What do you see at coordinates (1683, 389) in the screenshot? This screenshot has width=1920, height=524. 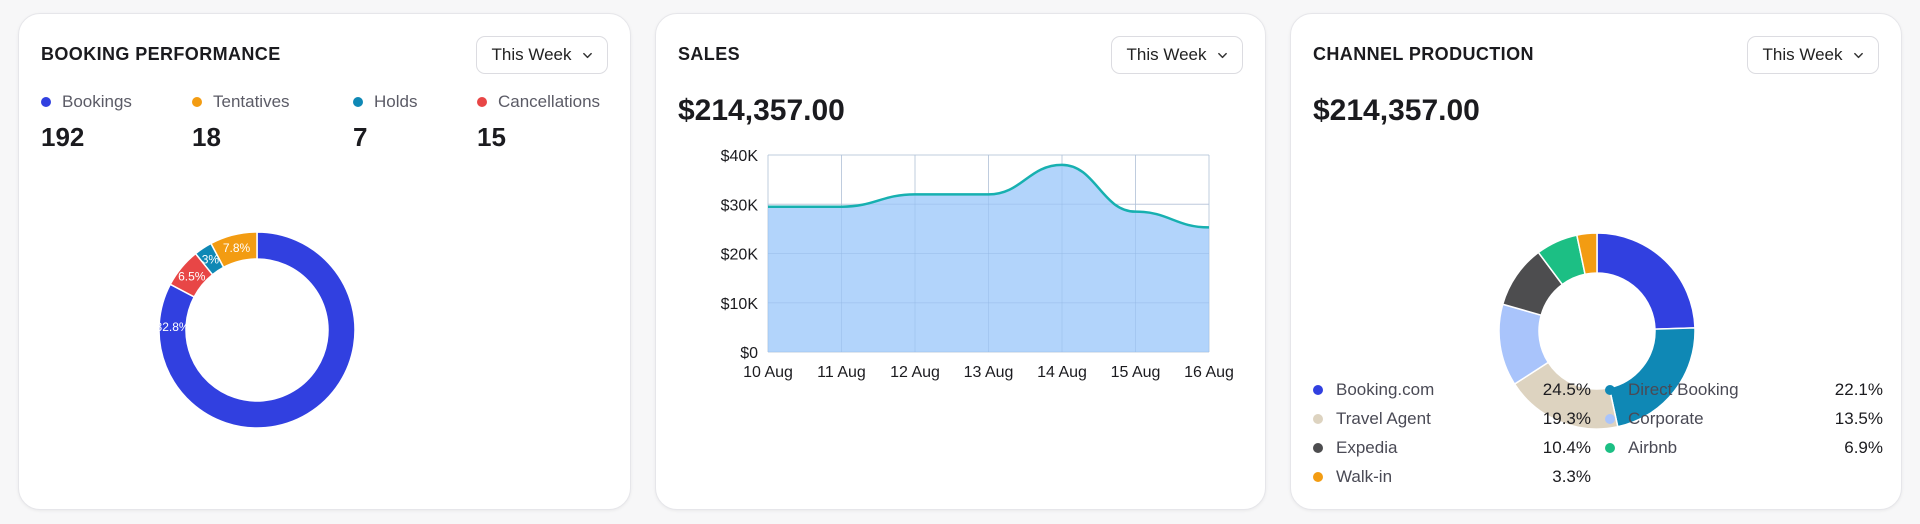 I see `legend-label: Direct Booking` at bounding box center [1683, 389].